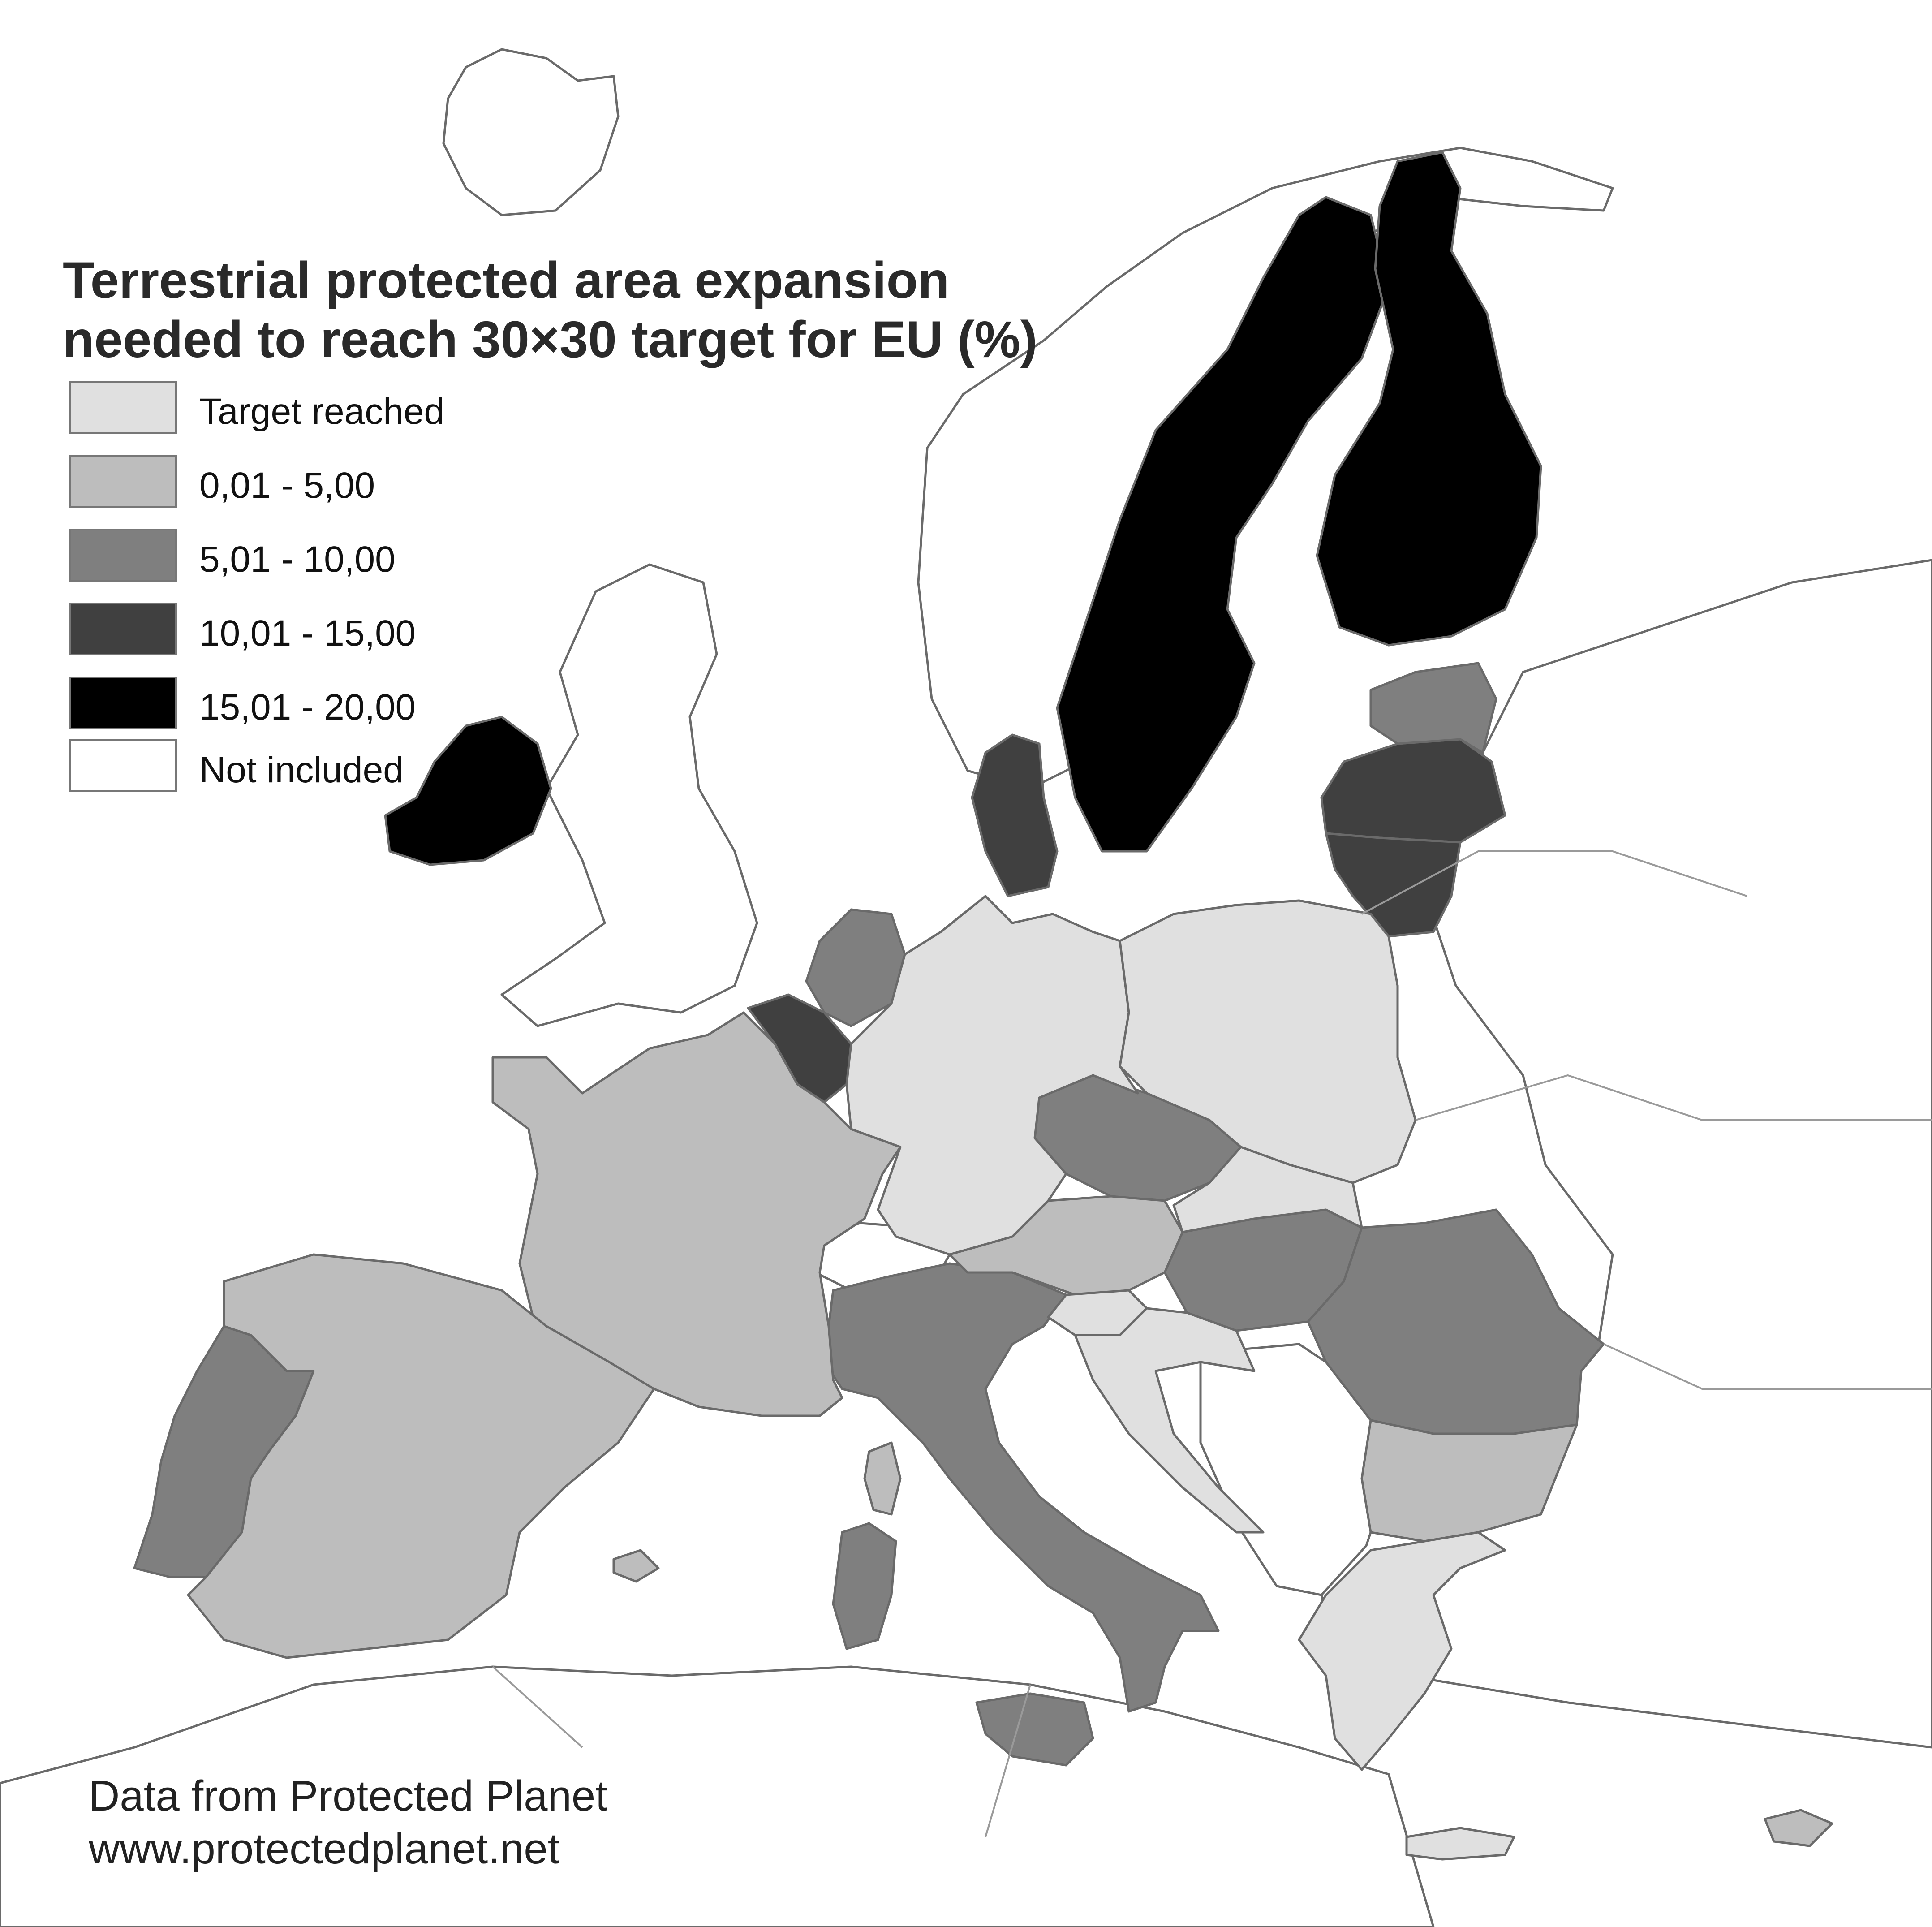 The height and width of the screenshot is (1927, 1932). What do you see at coordinates (421, 1456) in the screenshot?
I see `spain` at bounding box center [421, 1456].